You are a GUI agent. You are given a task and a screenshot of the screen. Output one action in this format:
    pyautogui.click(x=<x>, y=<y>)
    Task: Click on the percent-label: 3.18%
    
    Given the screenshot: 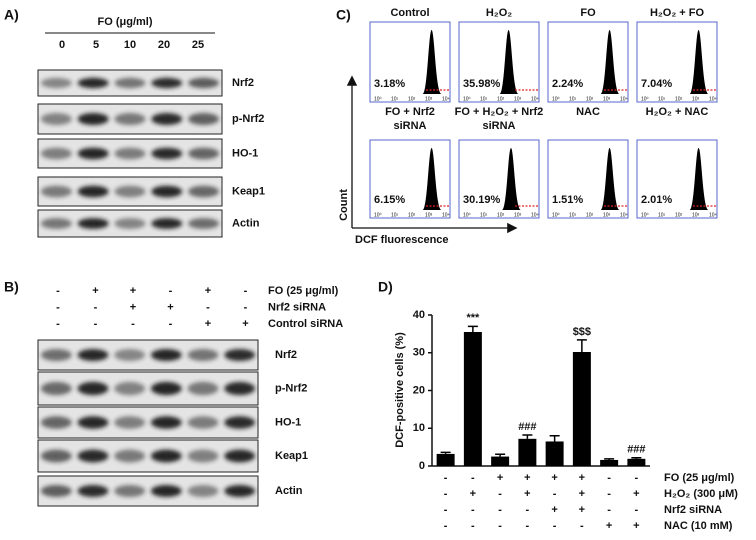 What is the action you would take?
    pyautogui.click(x=389, y=84)
    